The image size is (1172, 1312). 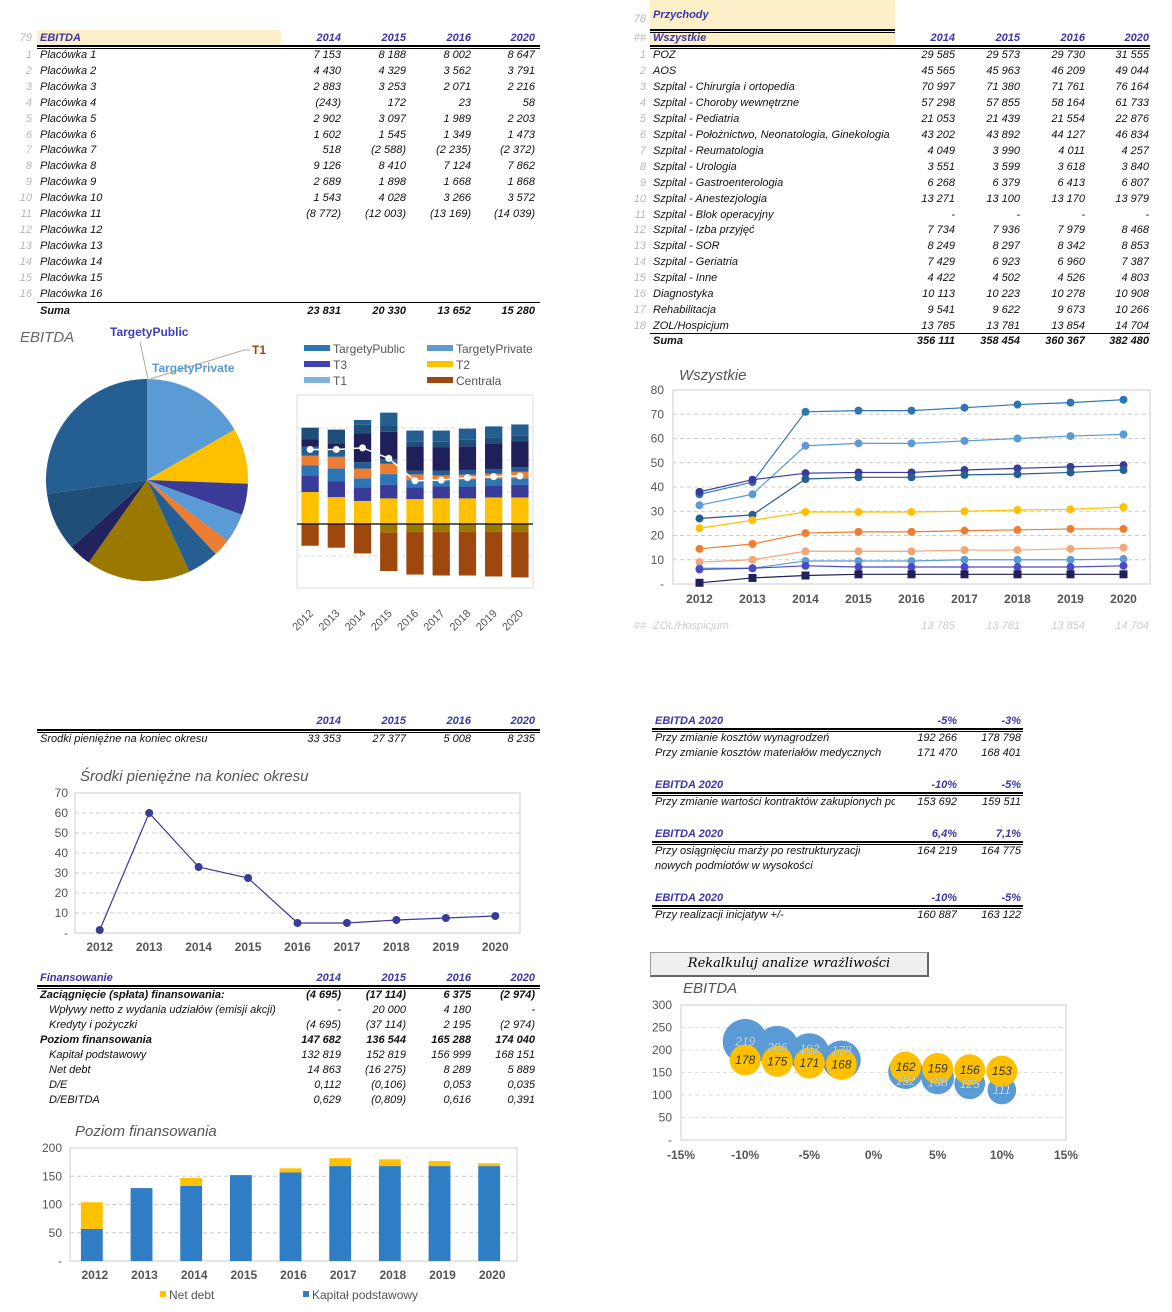 What do you see at coordinates (1000, 341) in the screenshot?
I see `total-value: 358 454` at bounding box center [1000, 341].